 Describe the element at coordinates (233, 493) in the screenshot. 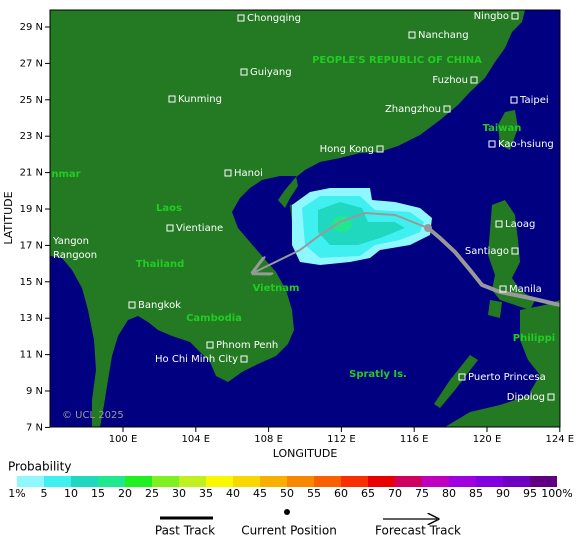

I see `scale-label: 40` at that location.